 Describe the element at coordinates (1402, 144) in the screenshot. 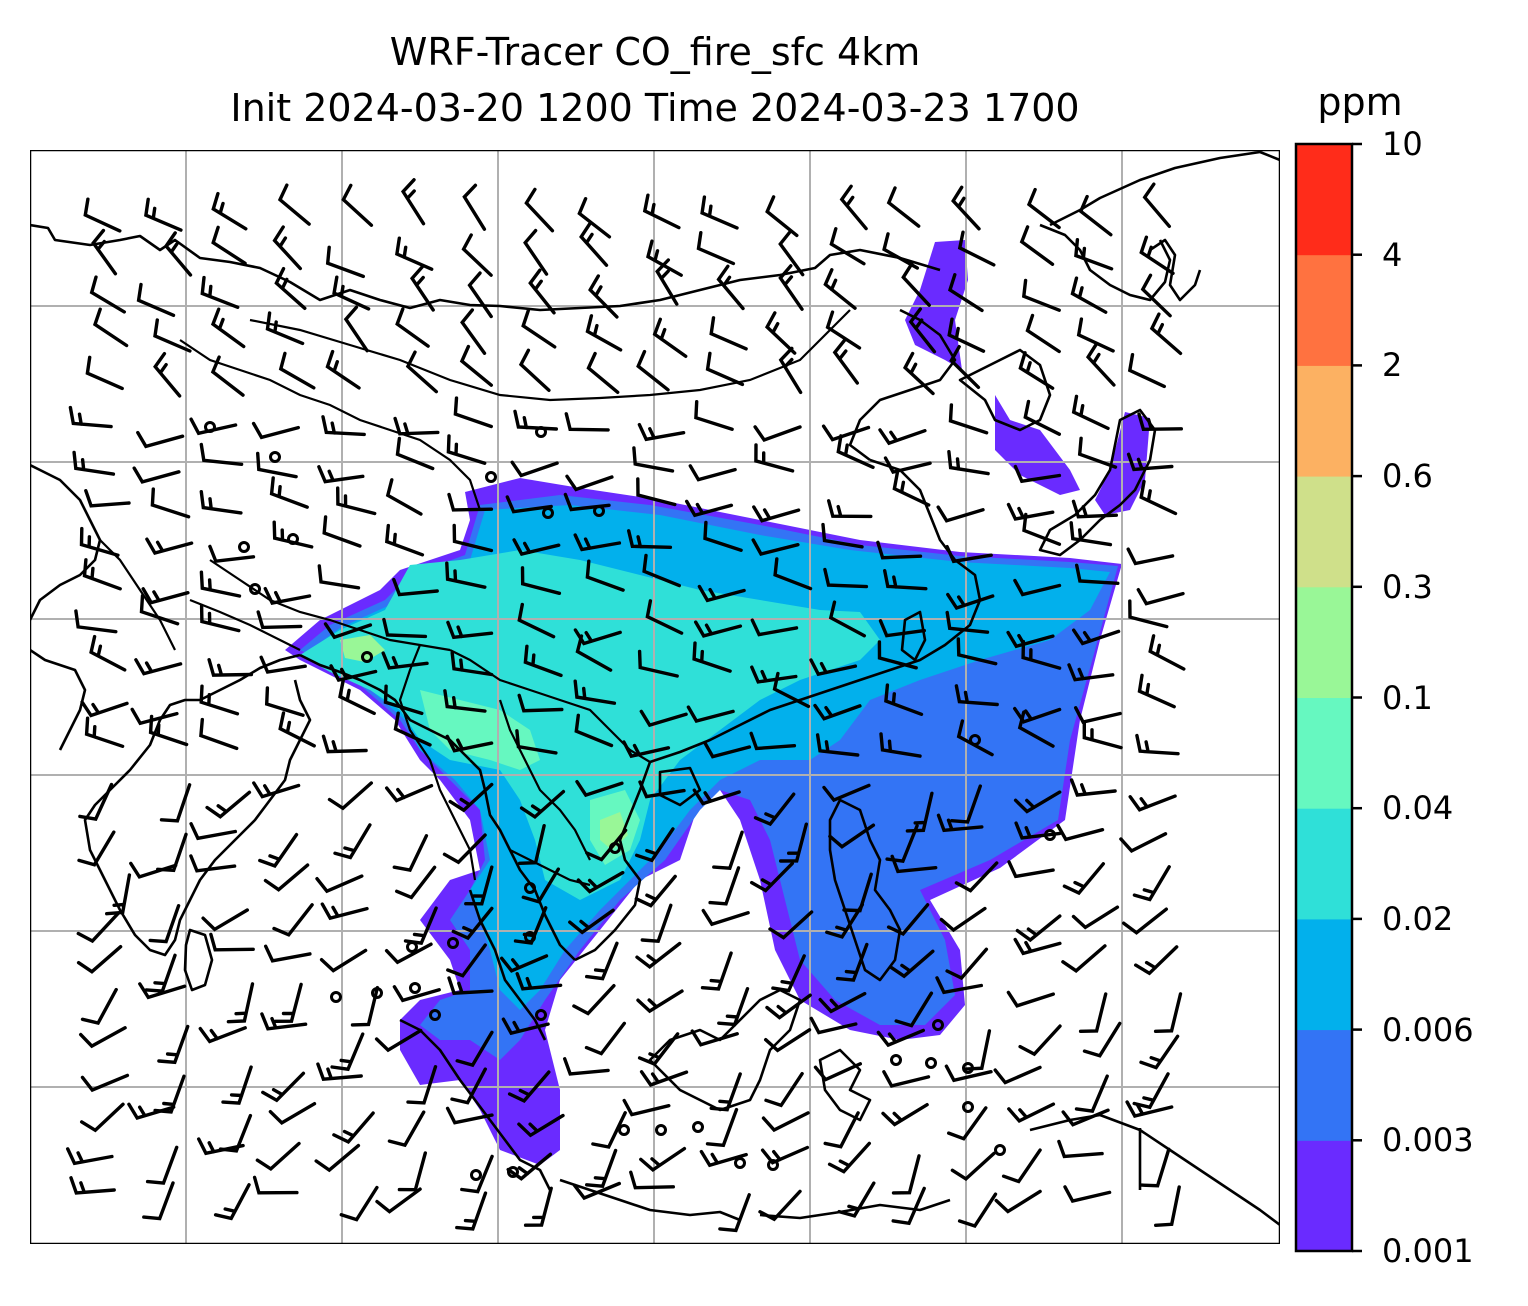

I see `colorbar-tick-label: 10` at that location.